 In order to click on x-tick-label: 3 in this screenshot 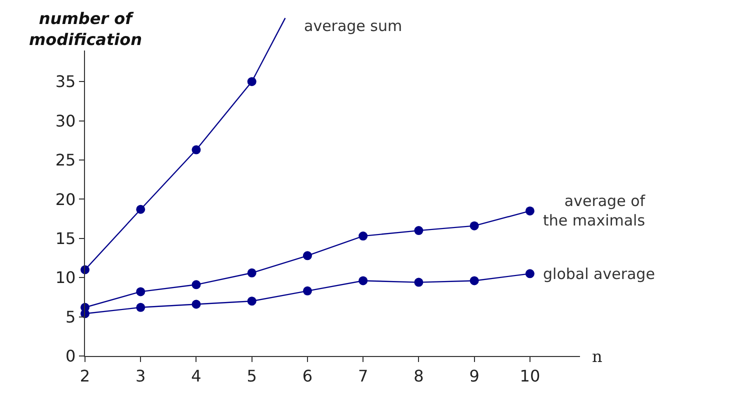, I will do `click(141, 376)`.